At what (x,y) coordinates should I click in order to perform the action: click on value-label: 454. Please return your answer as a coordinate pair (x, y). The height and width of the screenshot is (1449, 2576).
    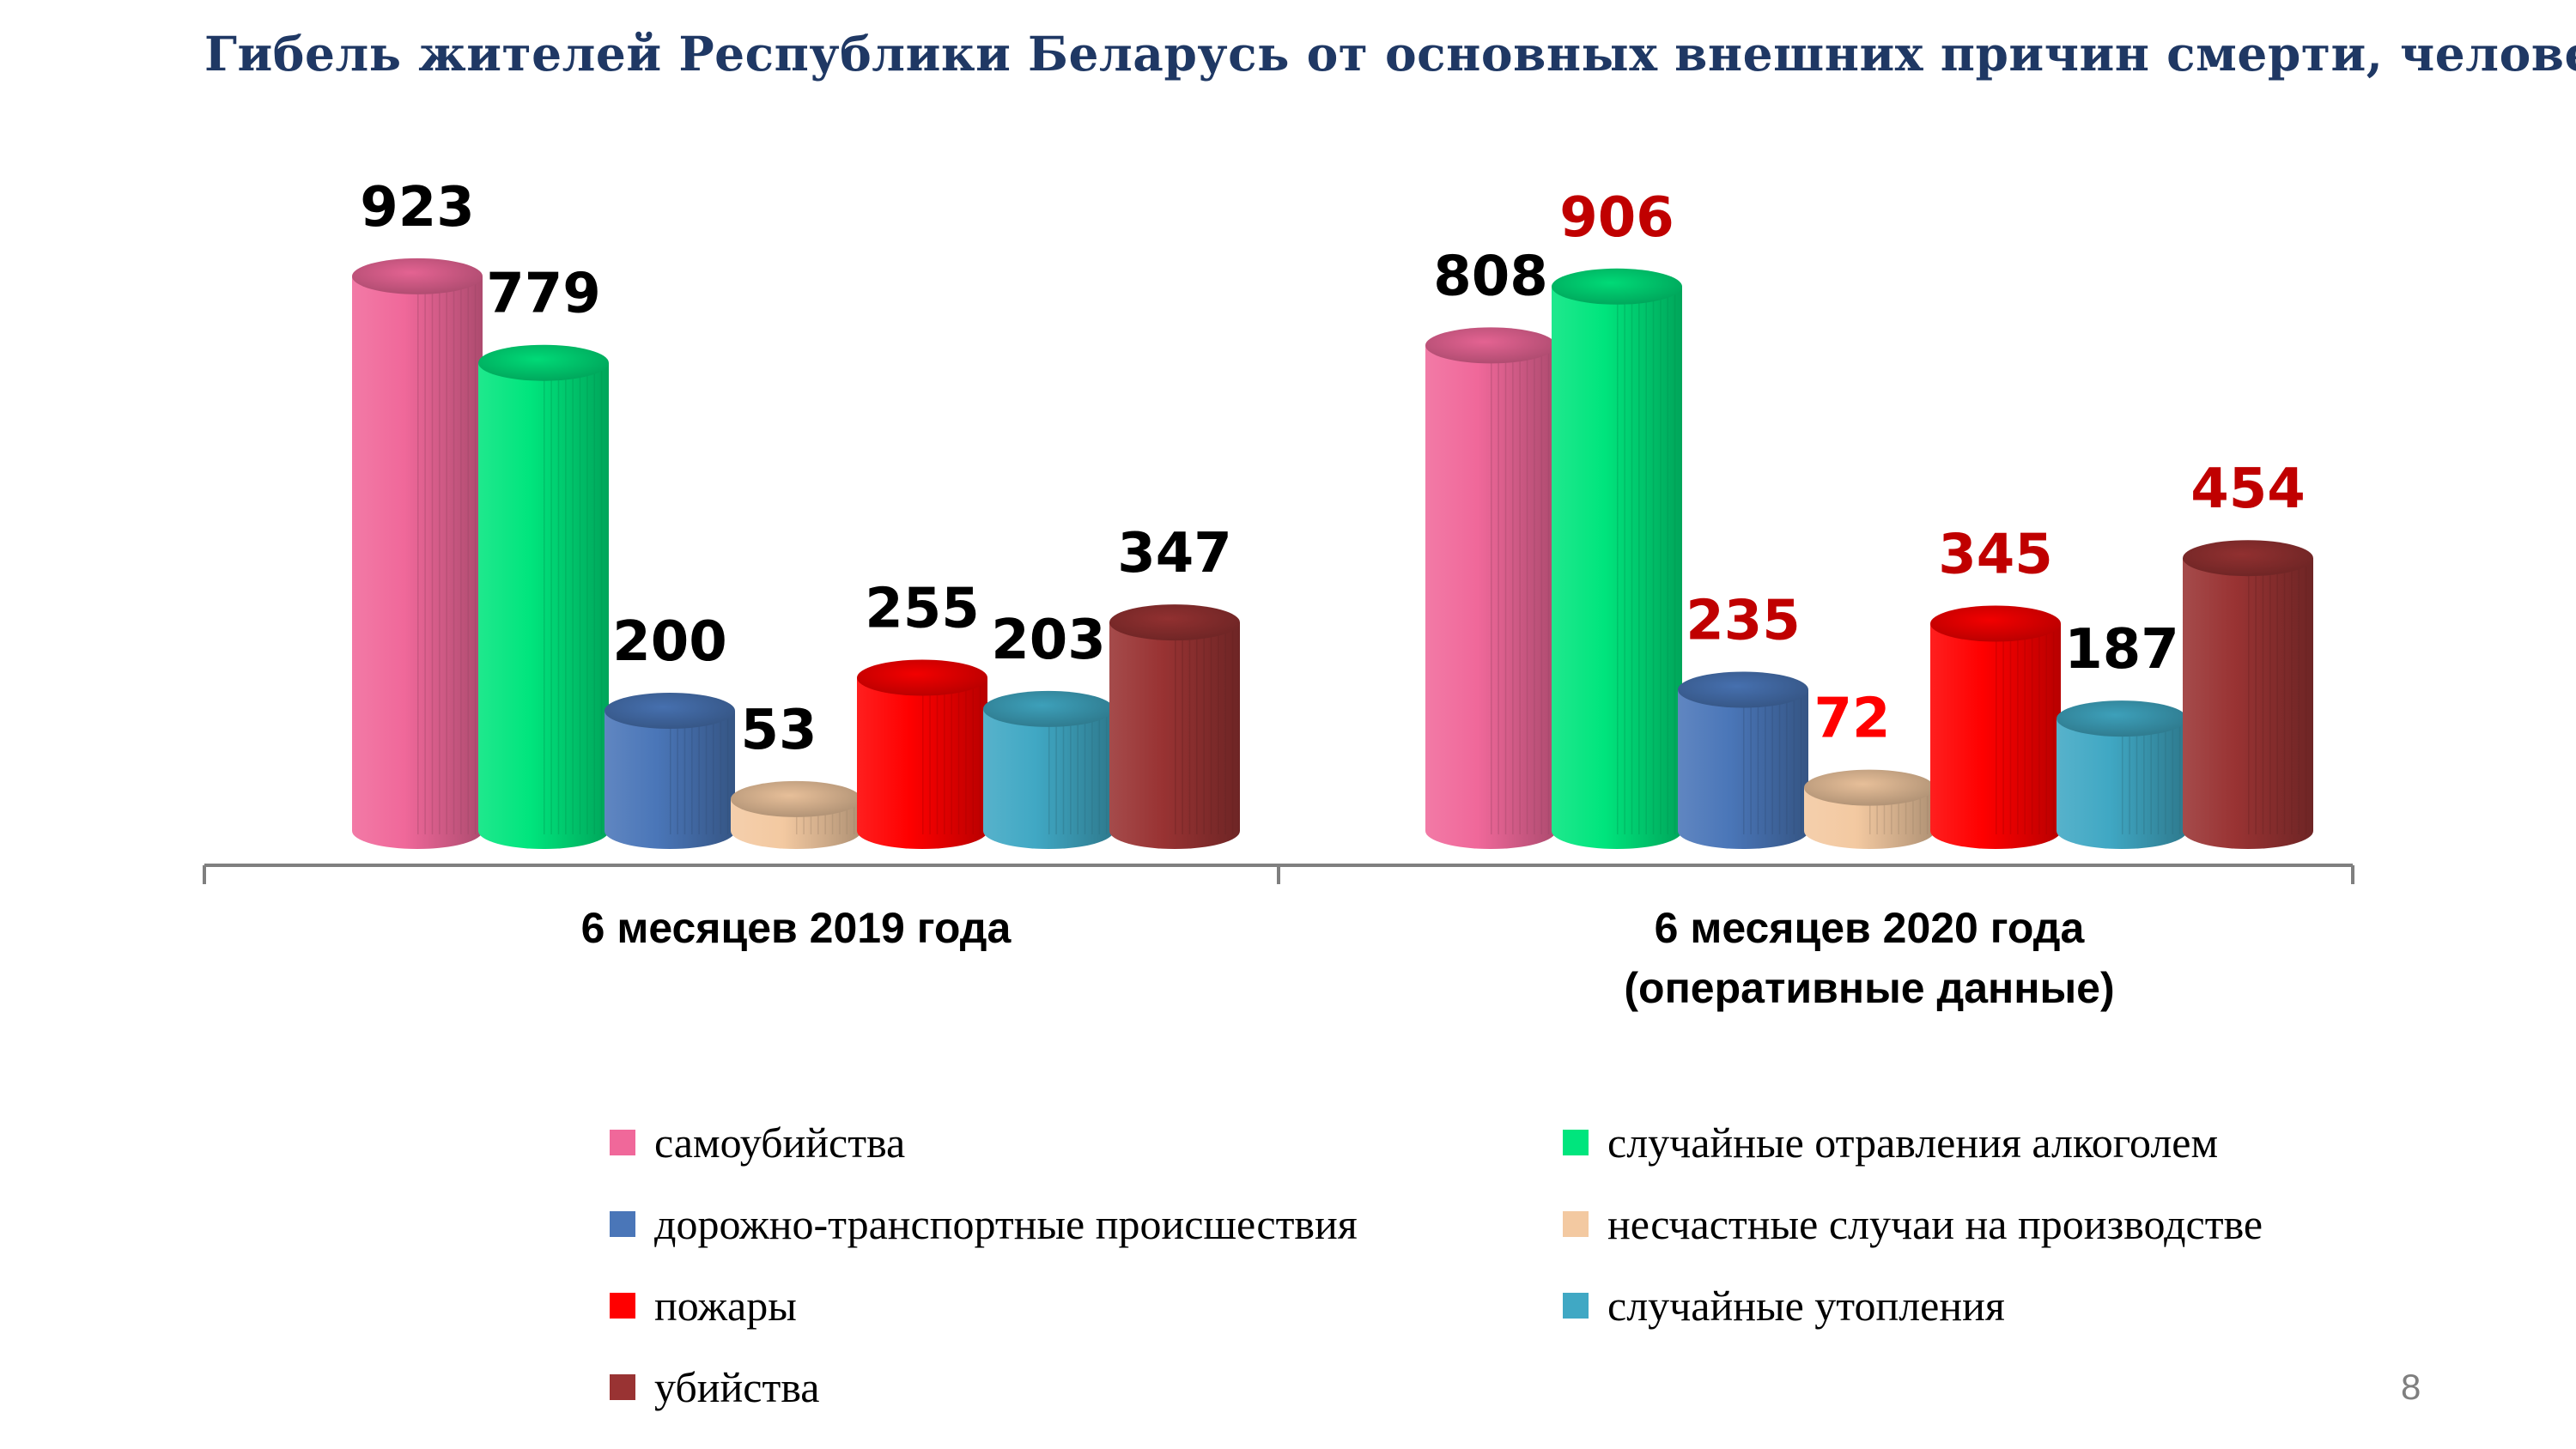
    Looking at the image, I should click on (2248, 489).